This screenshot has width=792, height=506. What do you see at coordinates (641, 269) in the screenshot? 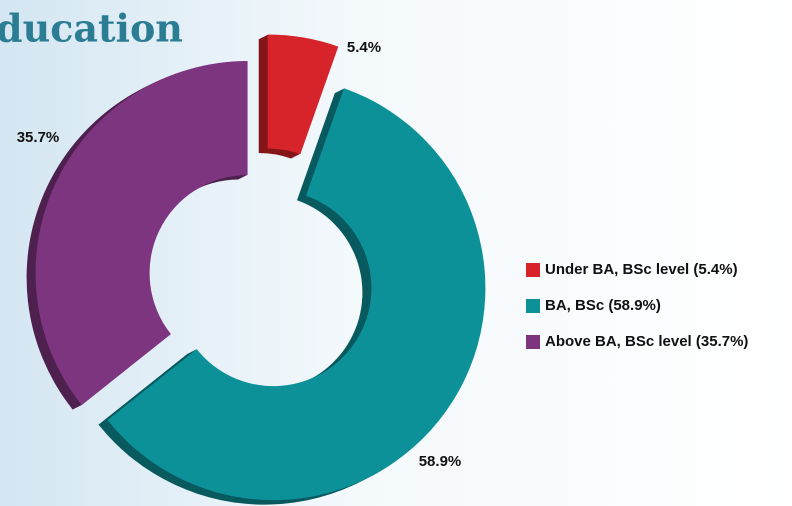
I see `legend-label: Under BA, BSc level (5.4%)` at bounding box center [641, 269].